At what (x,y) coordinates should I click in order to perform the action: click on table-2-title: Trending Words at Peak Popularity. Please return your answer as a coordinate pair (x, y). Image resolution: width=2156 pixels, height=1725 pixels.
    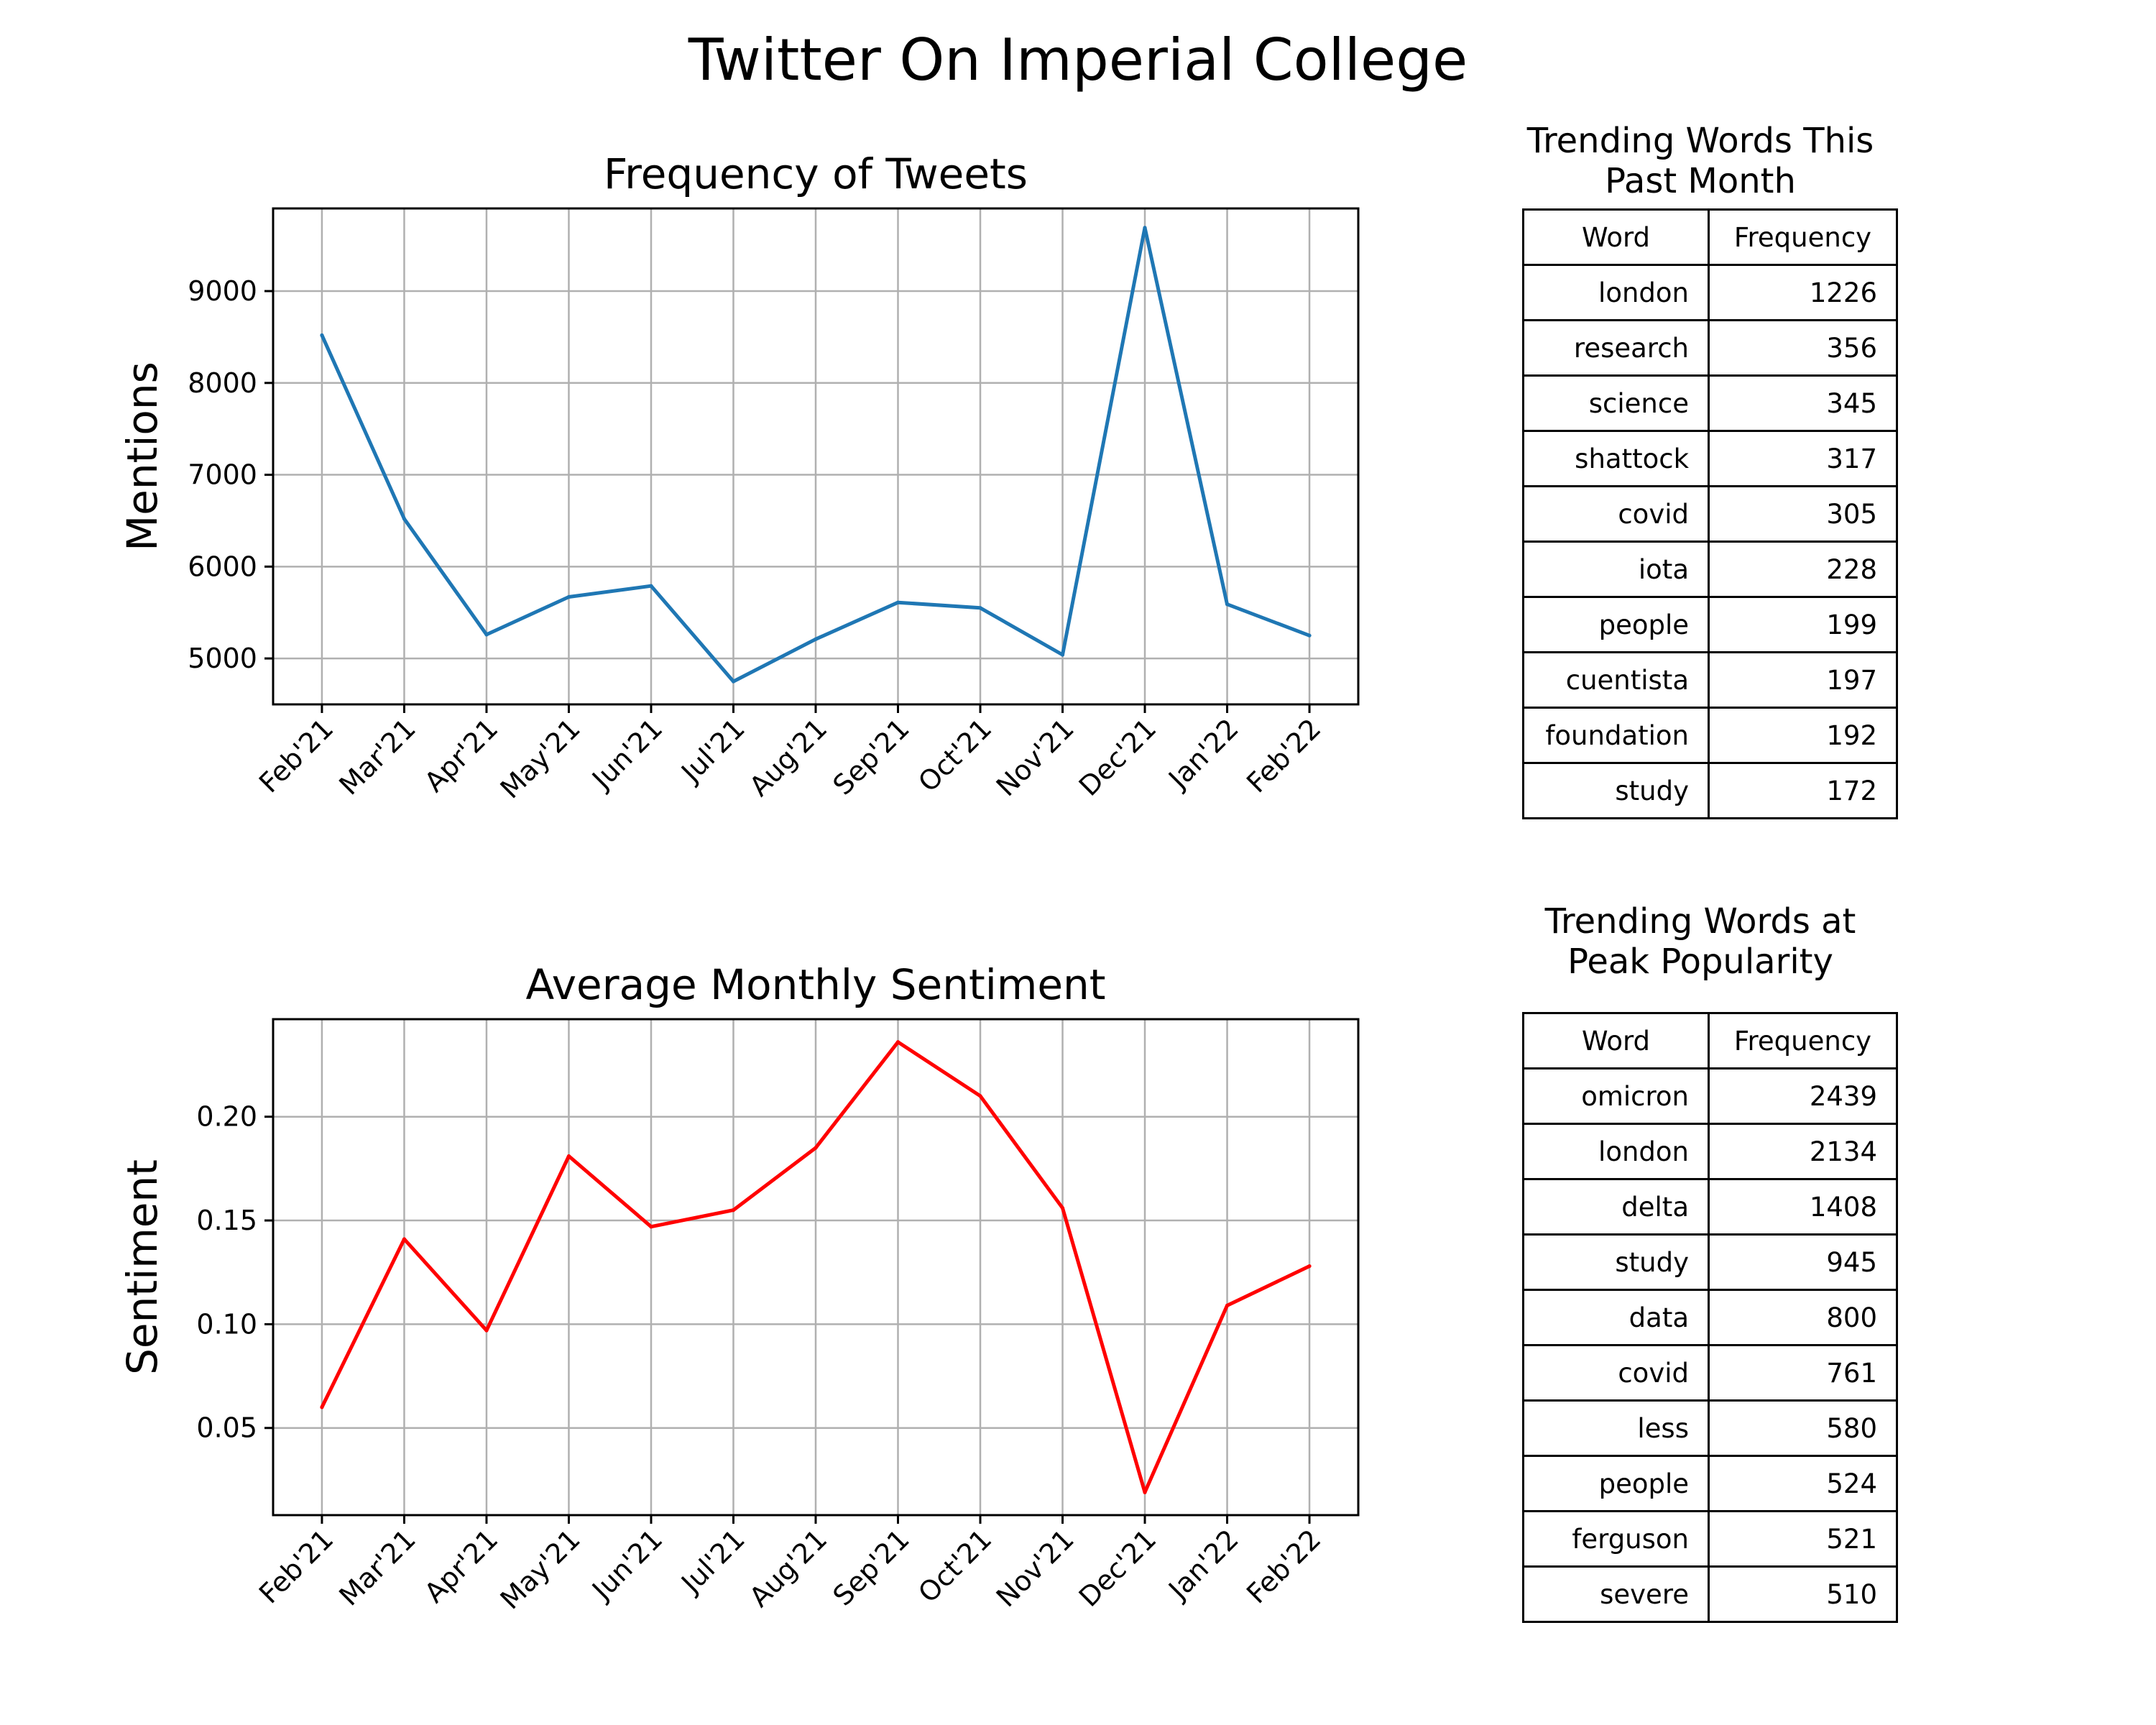
    Looking at the image, I should click on (1700, 941).